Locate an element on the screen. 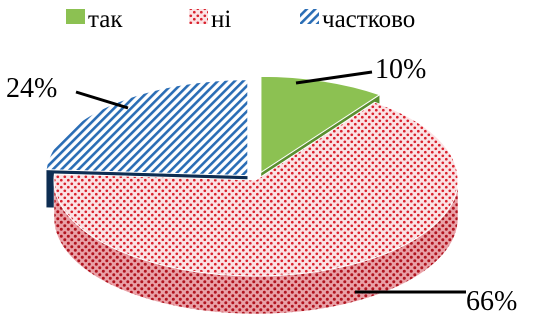 Image resolution: width=536 pixels, height=330 pixels. data-label-ni: 66% is located at coordinates (491, 301).